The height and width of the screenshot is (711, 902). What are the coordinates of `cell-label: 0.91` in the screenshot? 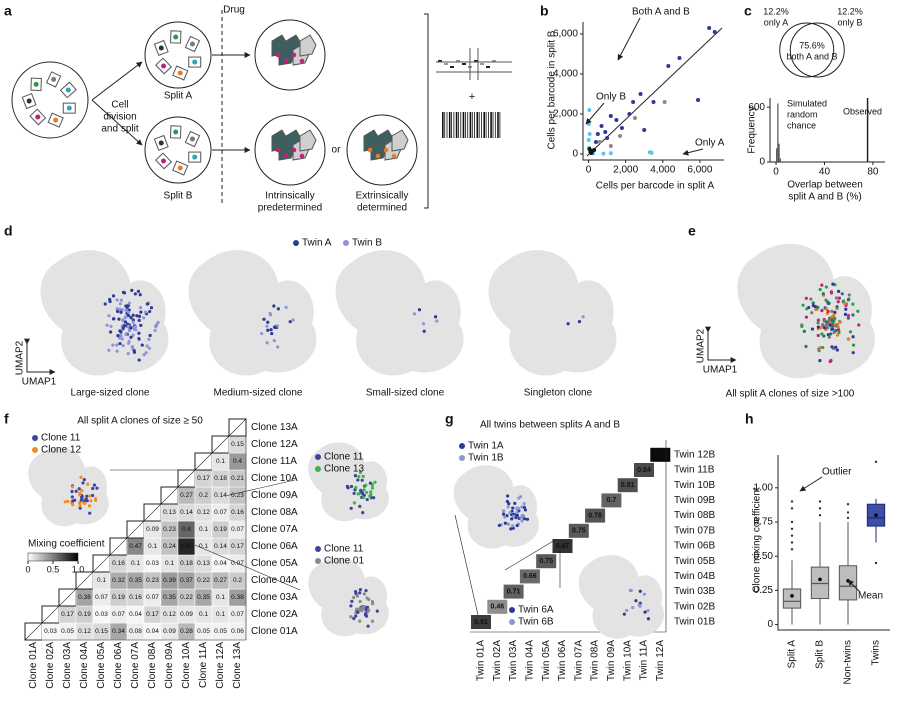 It's located at (481, 622).